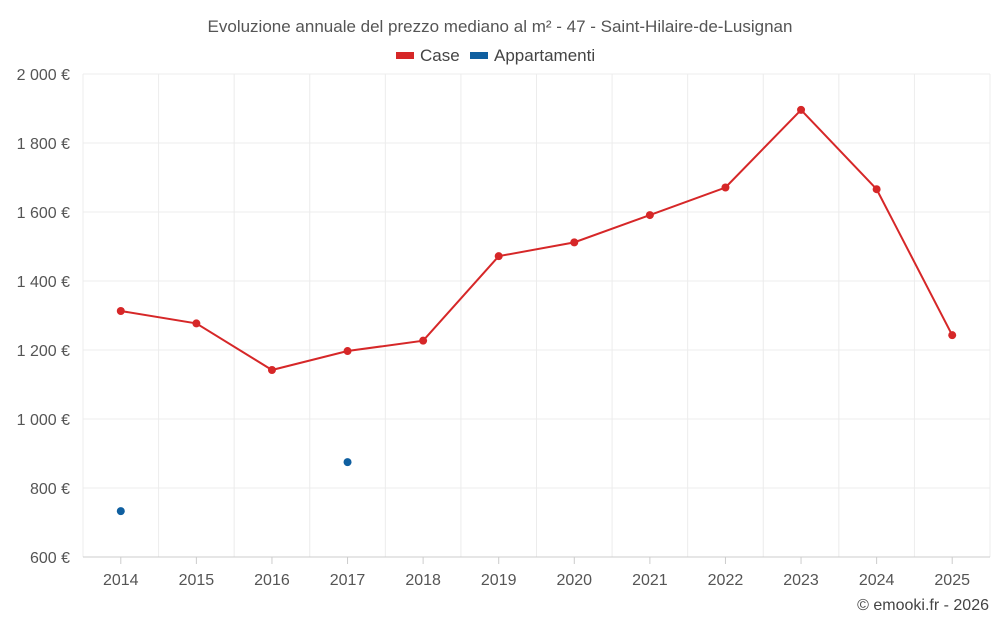 This screenshot has height=630, width=1000. Describe the element at coordinates (197, 580) in the screenshot. I see `x-tick-label: 2015` at that location.